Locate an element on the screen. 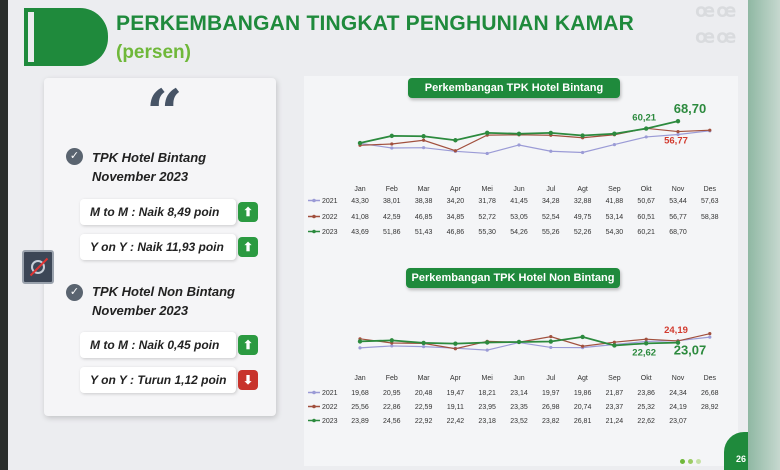 The width and height of the screenshot is (780, 470). footer-dots is located at coordinates (692, 460).